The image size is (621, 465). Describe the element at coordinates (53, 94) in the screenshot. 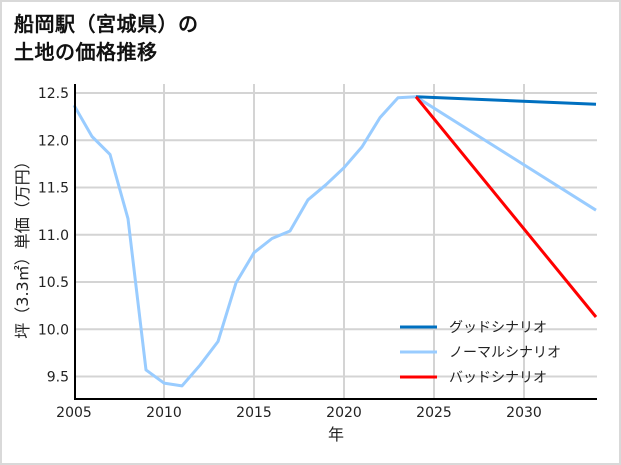

I see `y-tick-label: 12.5` at that location.